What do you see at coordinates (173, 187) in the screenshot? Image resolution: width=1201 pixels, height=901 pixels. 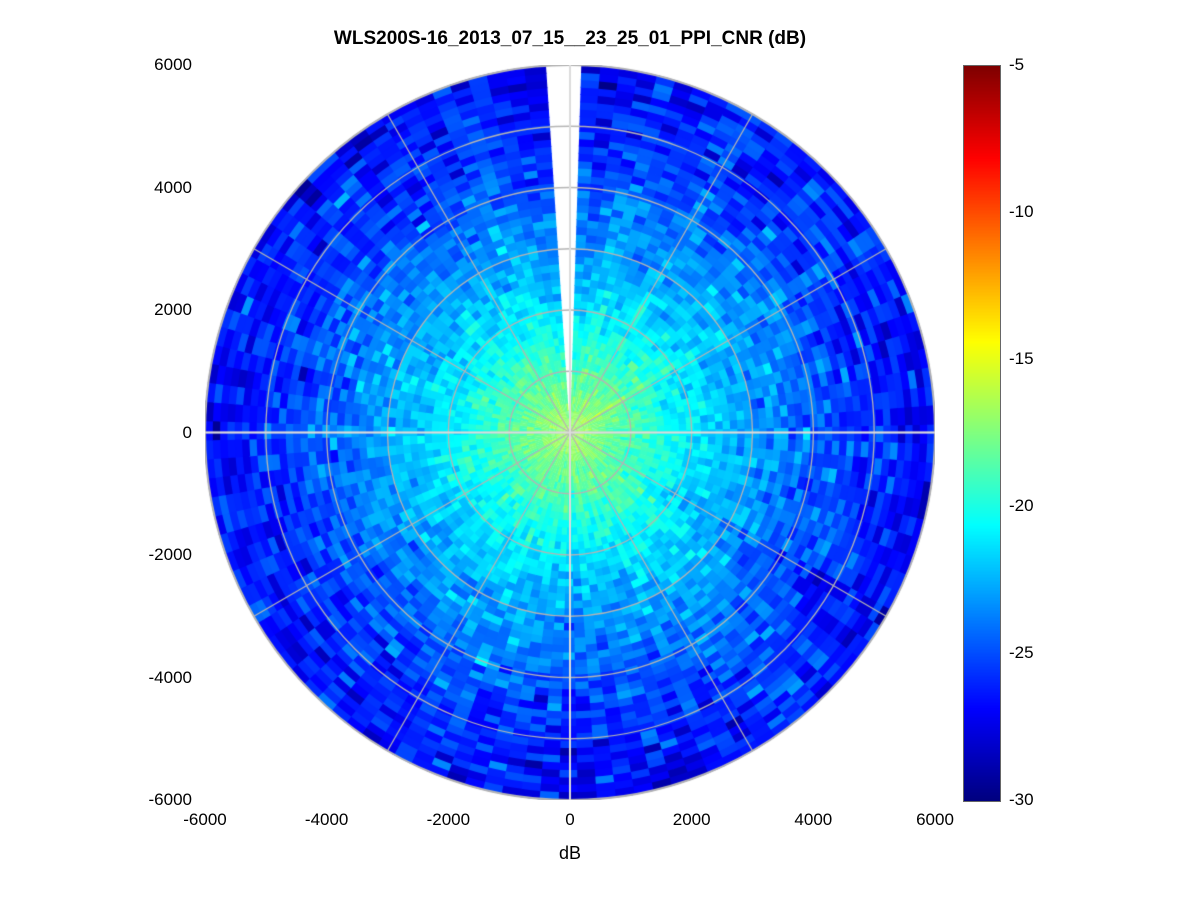 I see `y-tick-label: 4000` at bounding box center [173, 187].